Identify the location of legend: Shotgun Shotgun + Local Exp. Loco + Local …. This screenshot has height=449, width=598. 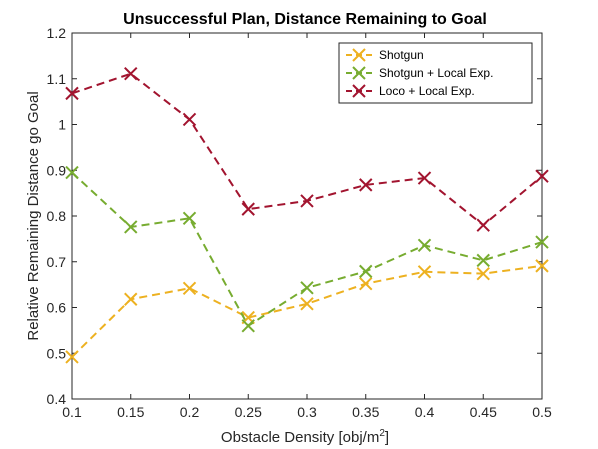
(435, 73).